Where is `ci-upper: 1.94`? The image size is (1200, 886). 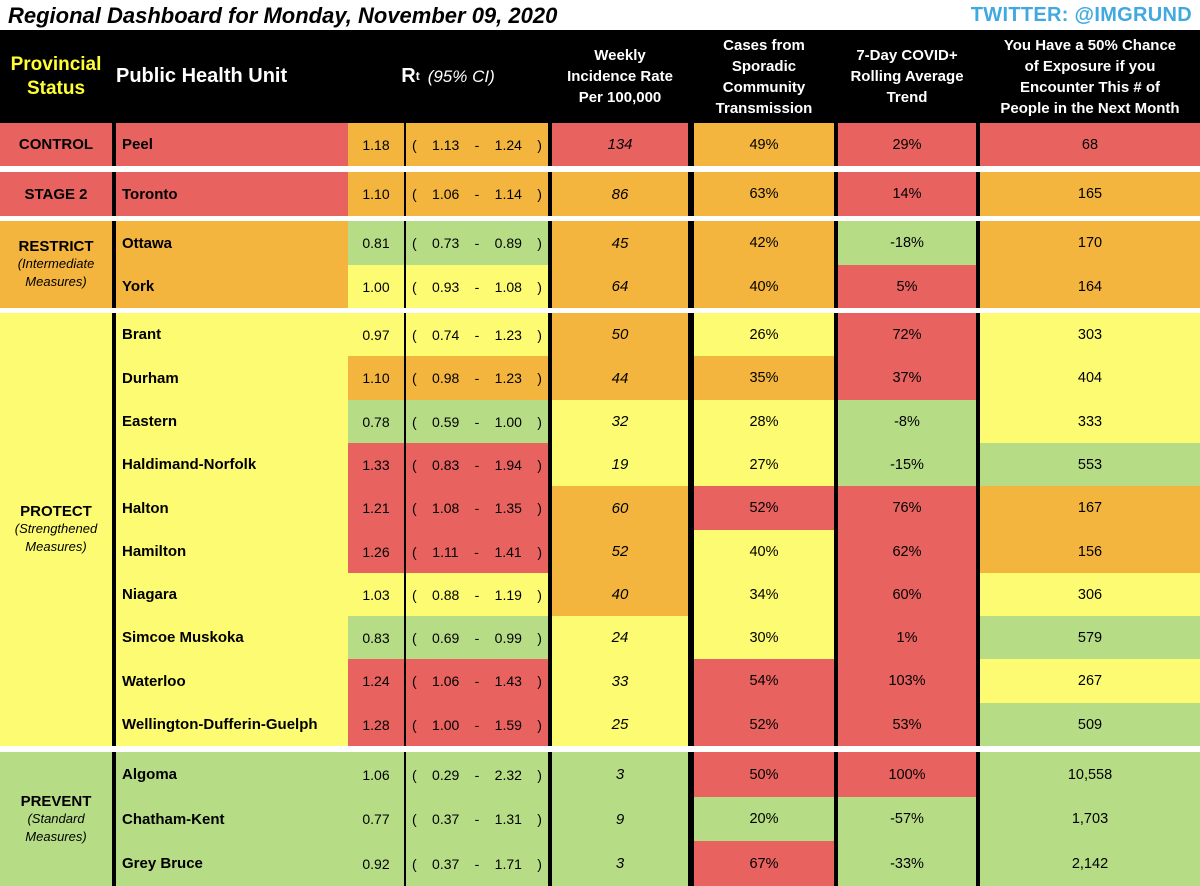 ci-upper: 1.94 is located at coordinates (508, 464).